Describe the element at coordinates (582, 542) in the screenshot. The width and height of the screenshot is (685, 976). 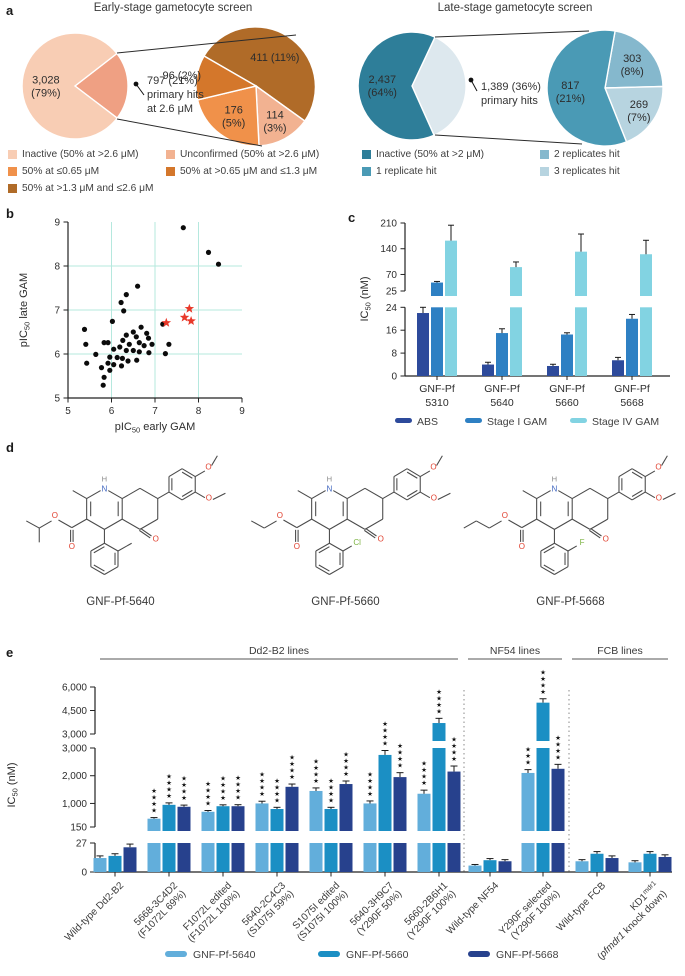
I see `atom-f: F` at that location.